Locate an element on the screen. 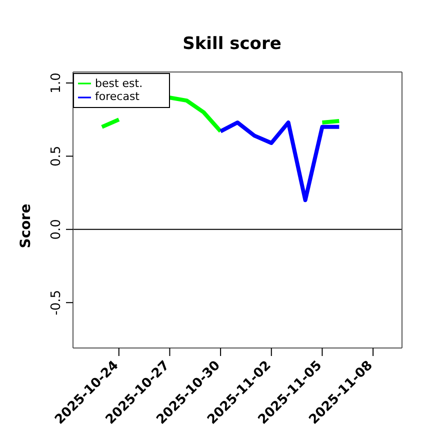  y-tick-label: 0.5 is located at coordinates (56, 156).